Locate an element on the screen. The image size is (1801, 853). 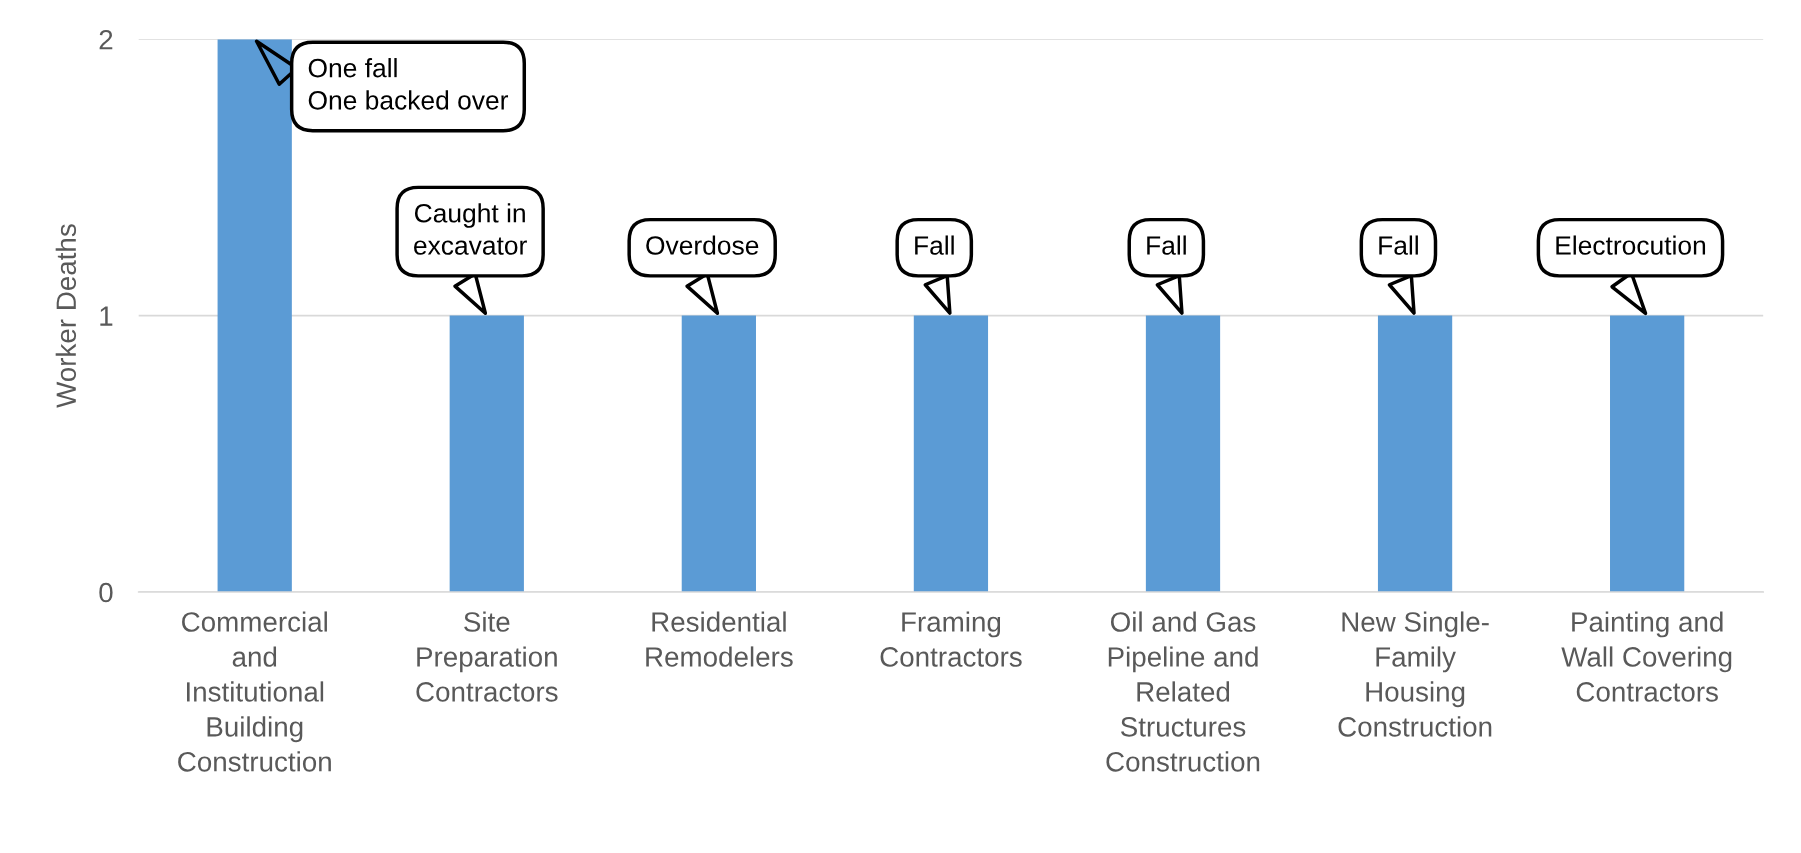
x-tick-label: Residential Remodelers is located at coordinates (719, 639).